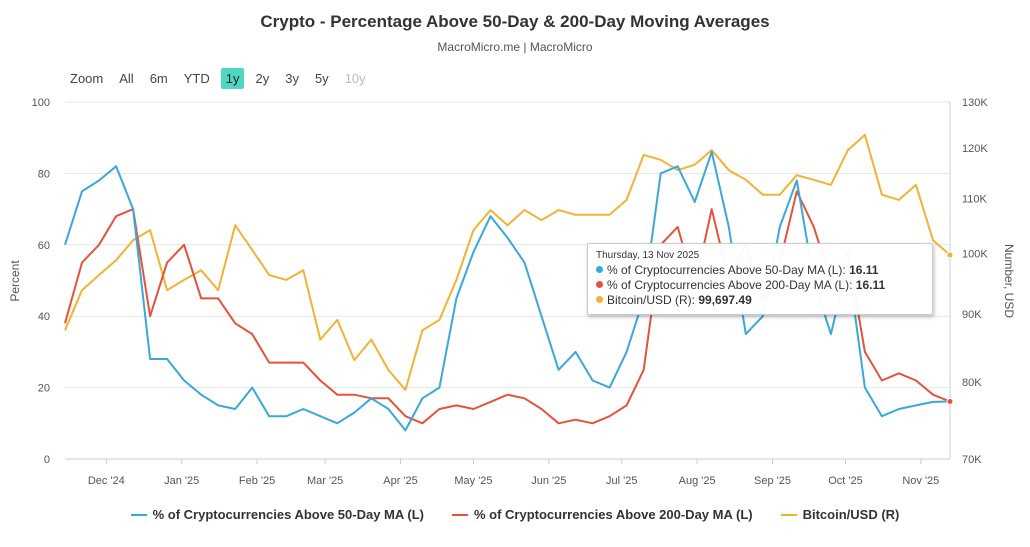 This screenshot has width=1030, height=547. Describe the element at coordinates (972, 460) in the screenshot. I see `y-right-tick-label: 70K` at that location.